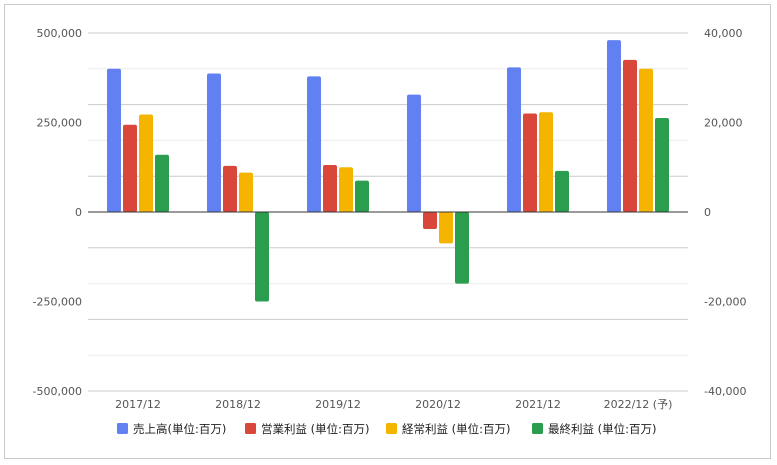 The image size is (777, 465). What do you see at coordinates (238, 404) in the screenshot?
I see `x-axis-tick-label: 2018/12` at bounding box center [238, 404].